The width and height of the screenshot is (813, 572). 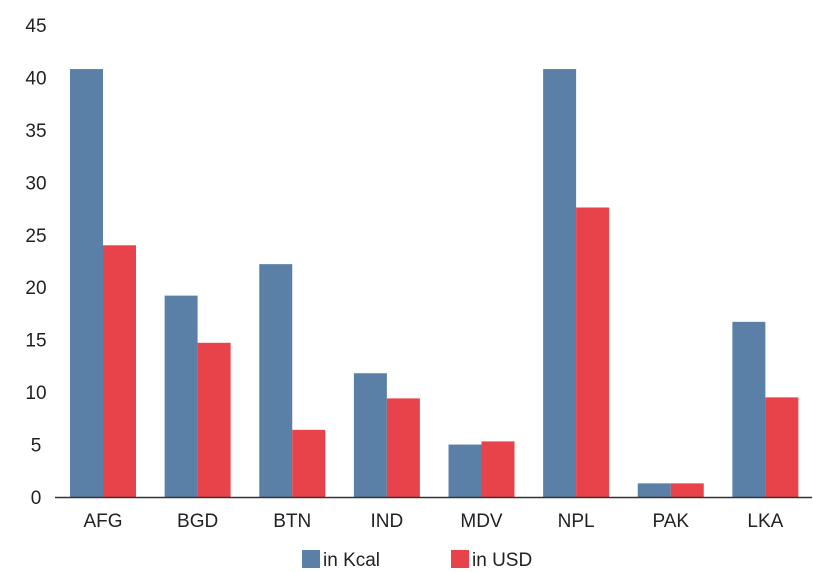 What do you see at coordinates (35, 288) in the screenshot?
I see `y-tick-label: 20` at bounding box center [35, 288].